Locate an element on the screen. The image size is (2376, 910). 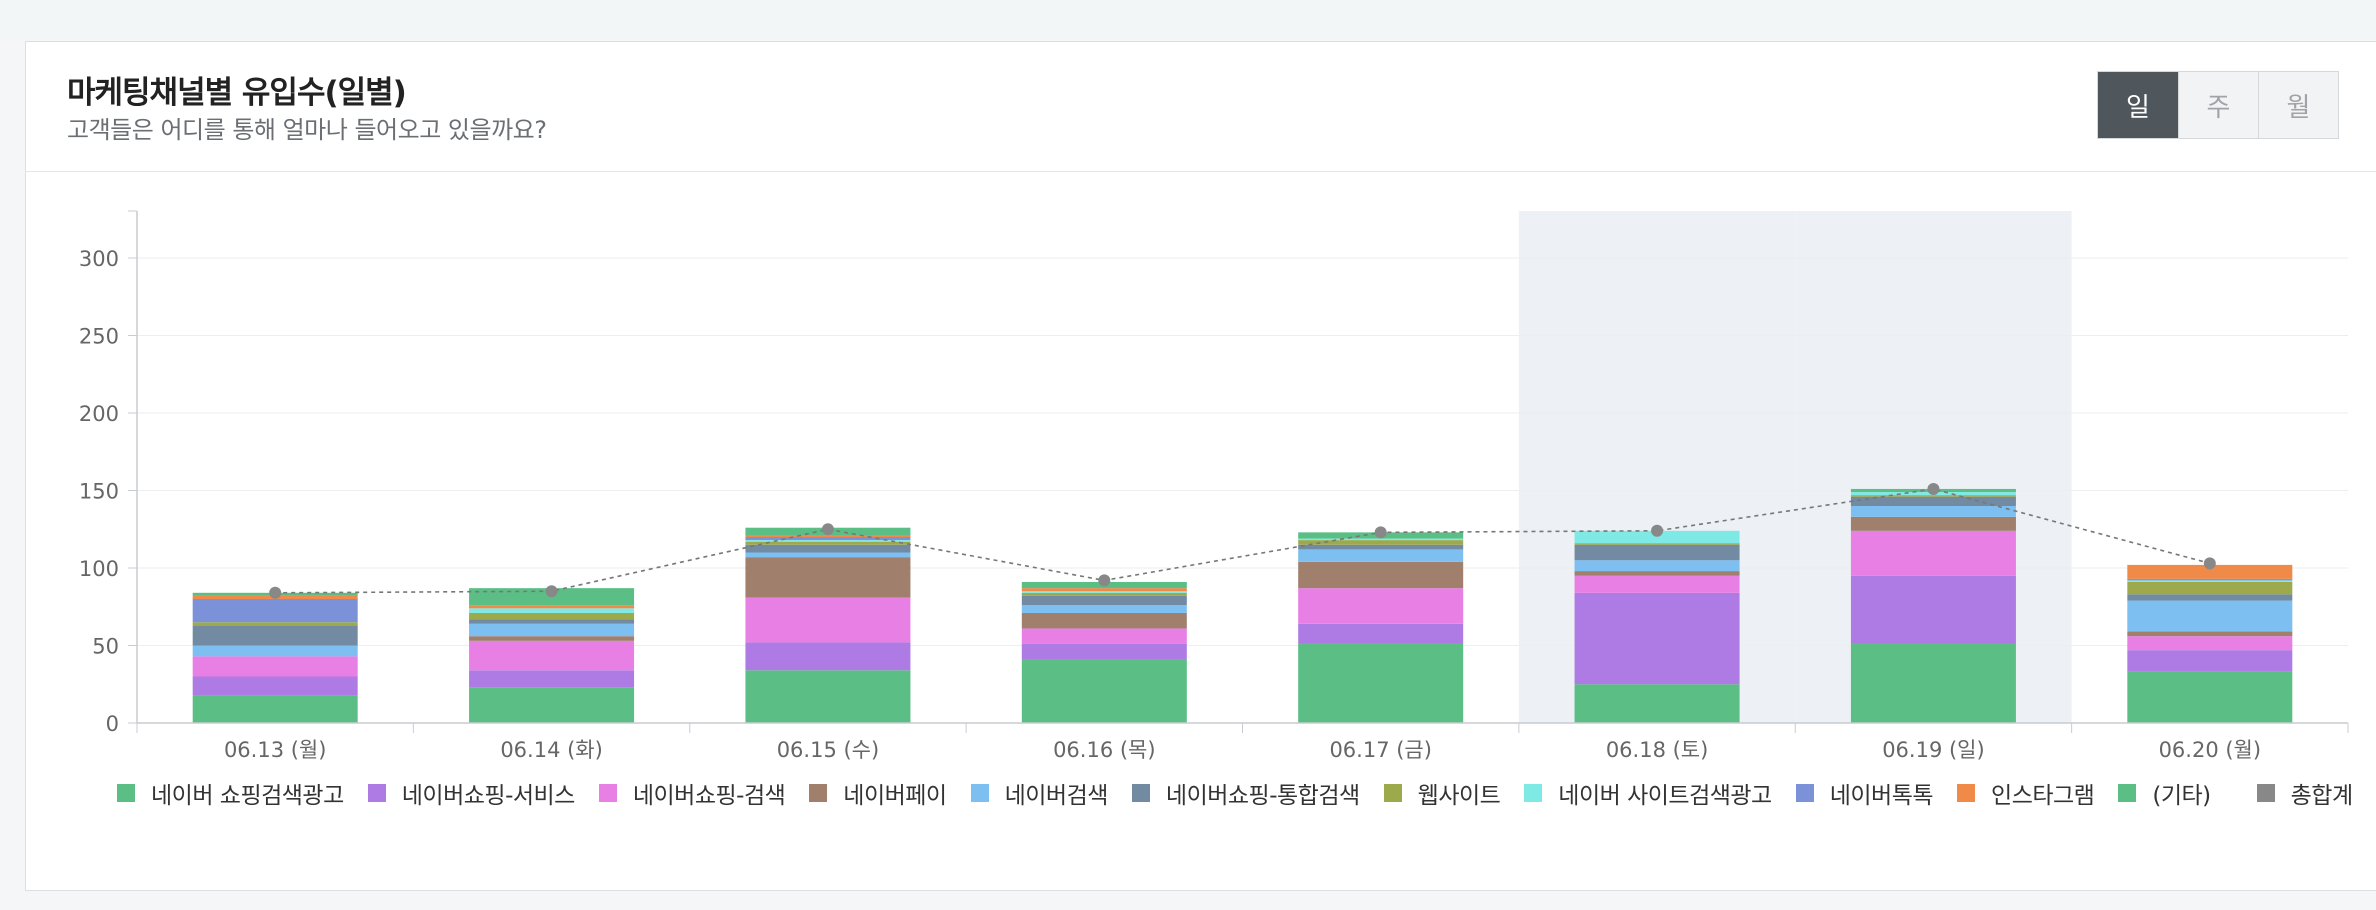
legend-item: 네이버톡톡 is located at coordinates (1864, 793).